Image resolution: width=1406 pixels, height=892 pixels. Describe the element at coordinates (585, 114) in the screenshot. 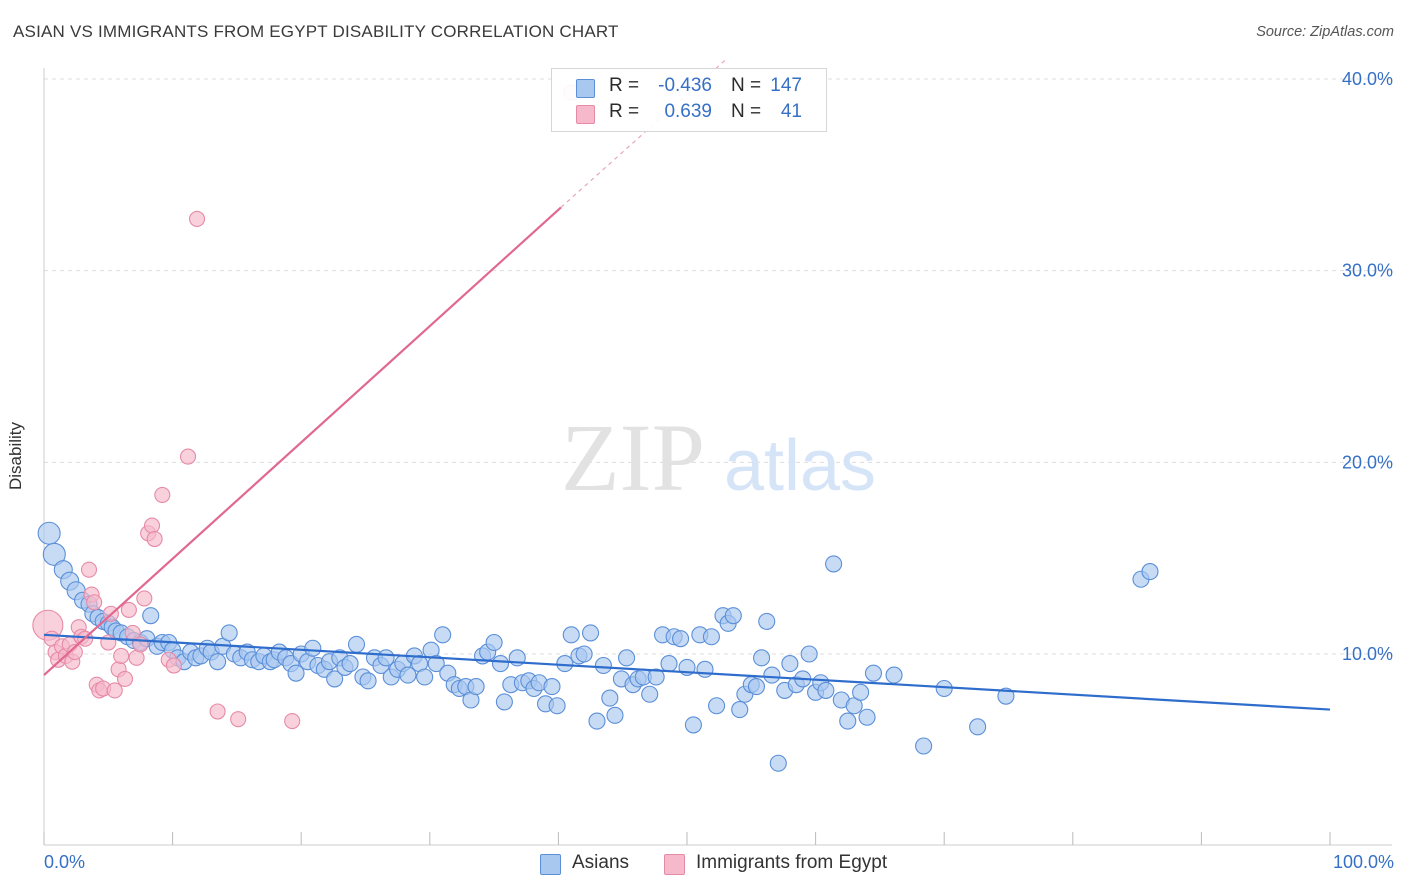

I see `legend-swatch-egypt` at that location.